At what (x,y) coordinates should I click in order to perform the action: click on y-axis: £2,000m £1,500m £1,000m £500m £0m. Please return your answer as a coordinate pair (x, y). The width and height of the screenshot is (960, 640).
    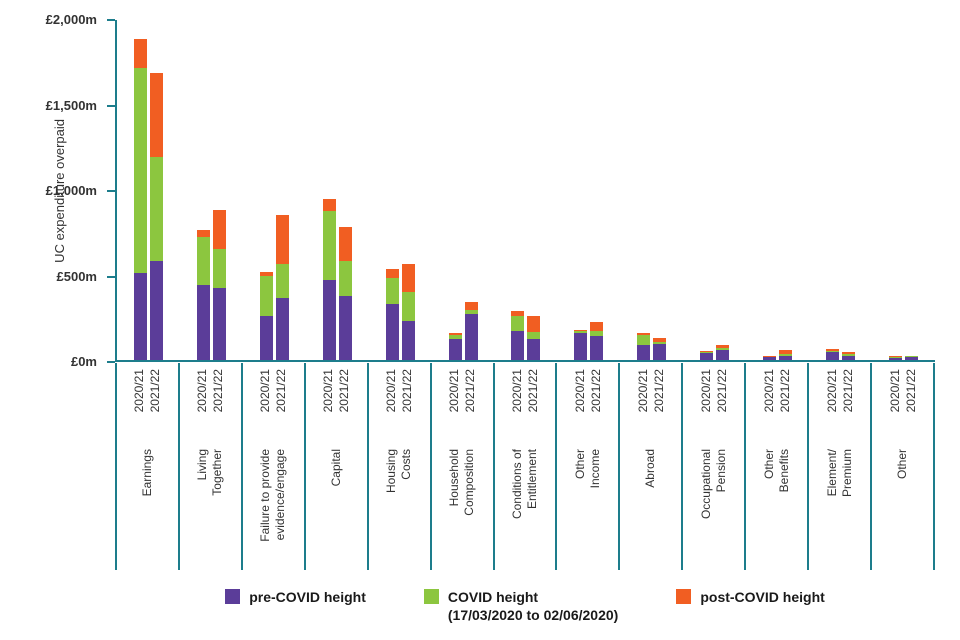
    Looking at the image, I should click on (57, 200).